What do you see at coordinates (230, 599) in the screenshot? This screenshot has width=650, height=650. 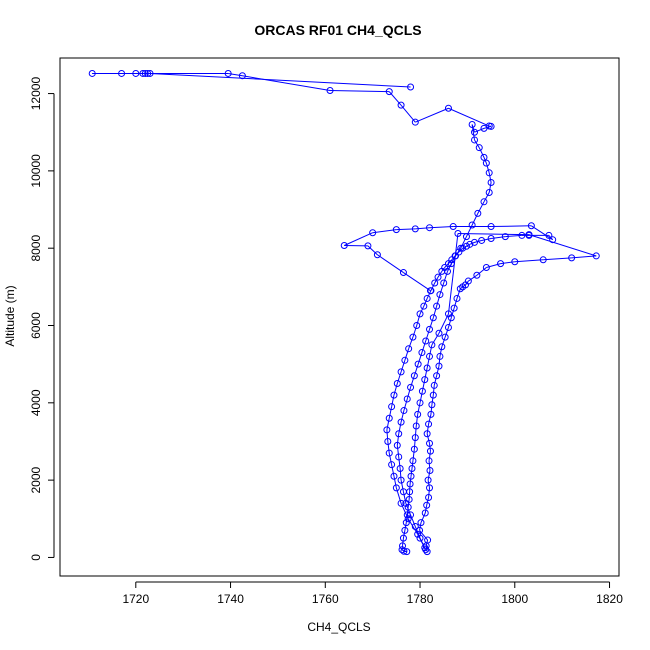 I see `x-tick-label: 1740` at bounding box center [230, 599].